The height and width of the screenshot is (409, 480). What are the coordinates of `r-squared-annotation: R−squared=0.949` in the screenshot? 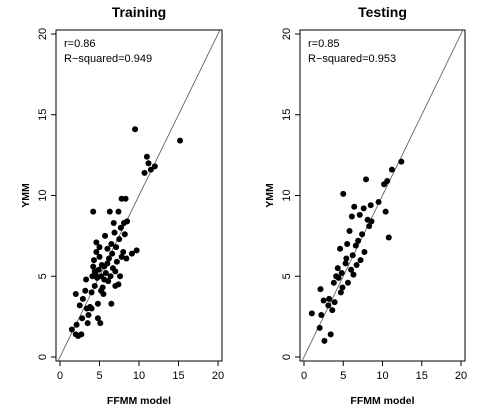 It's located at (108, 59).